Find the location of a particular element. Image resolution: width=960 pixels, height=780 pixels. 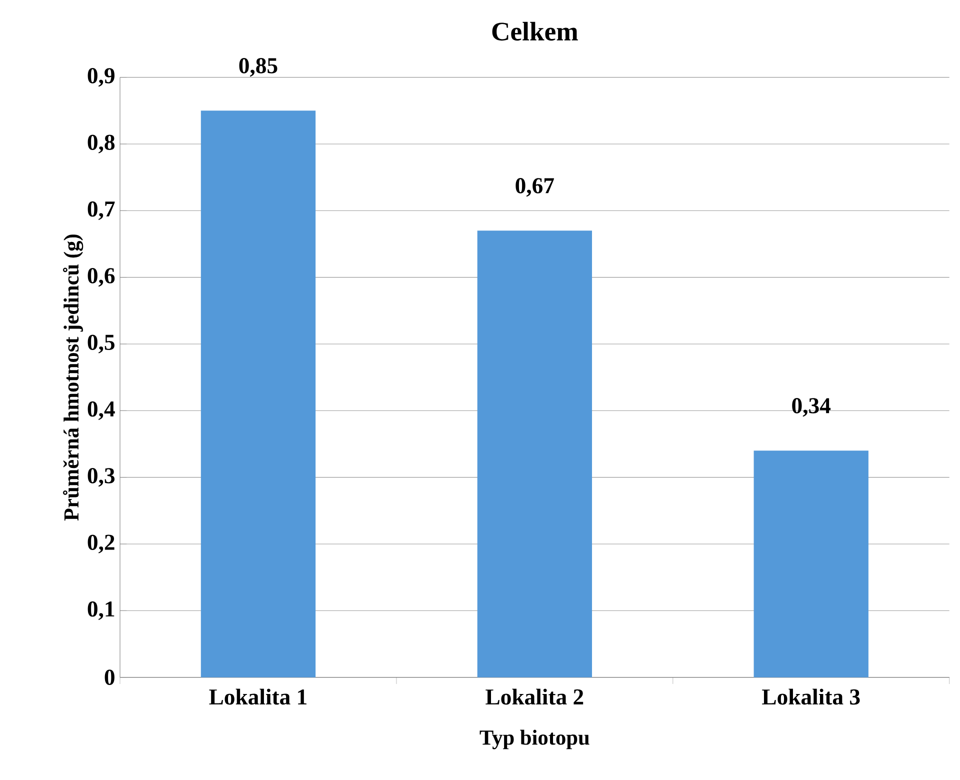

data-label: 0,85 is located at coordinates (258, 67).